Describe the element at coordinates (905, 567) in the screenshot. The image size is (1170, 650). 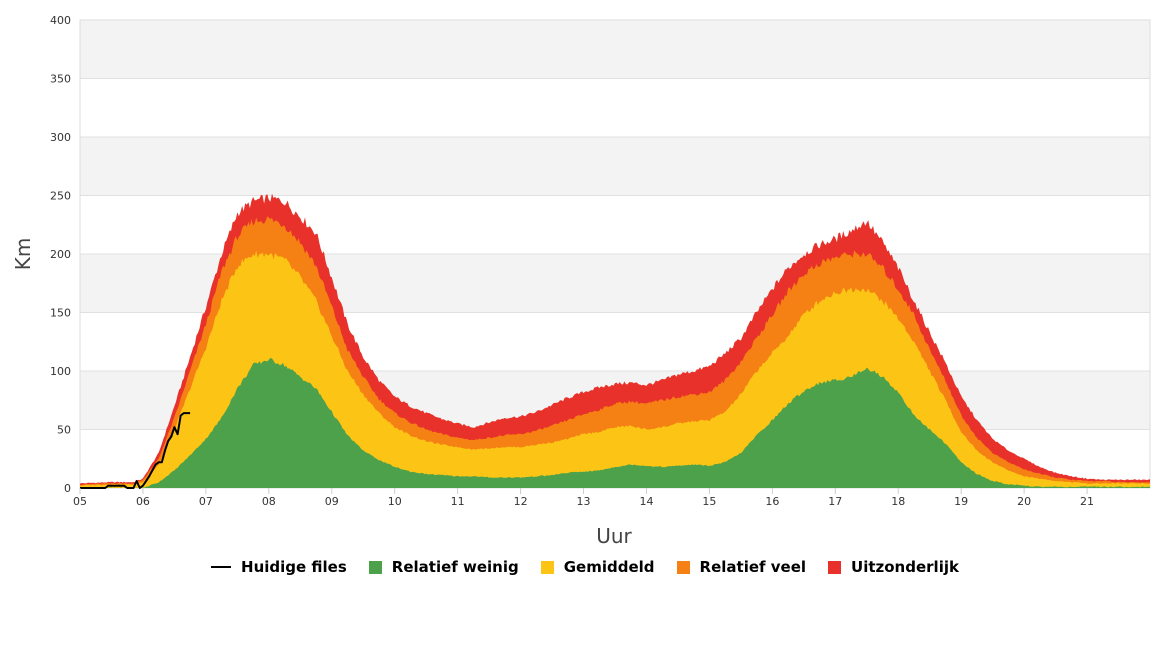
I see `legend-label: Uitzonderlijk` at that location.